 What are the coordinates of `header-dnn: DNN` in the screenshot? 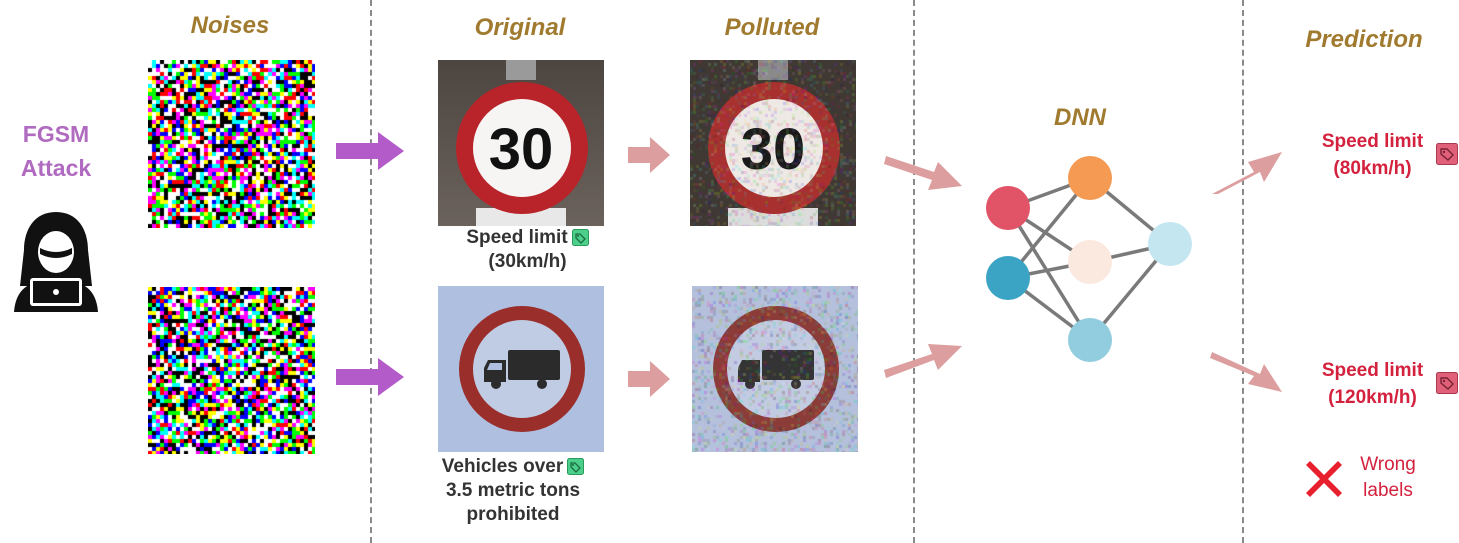 It's located at (1080, 117).